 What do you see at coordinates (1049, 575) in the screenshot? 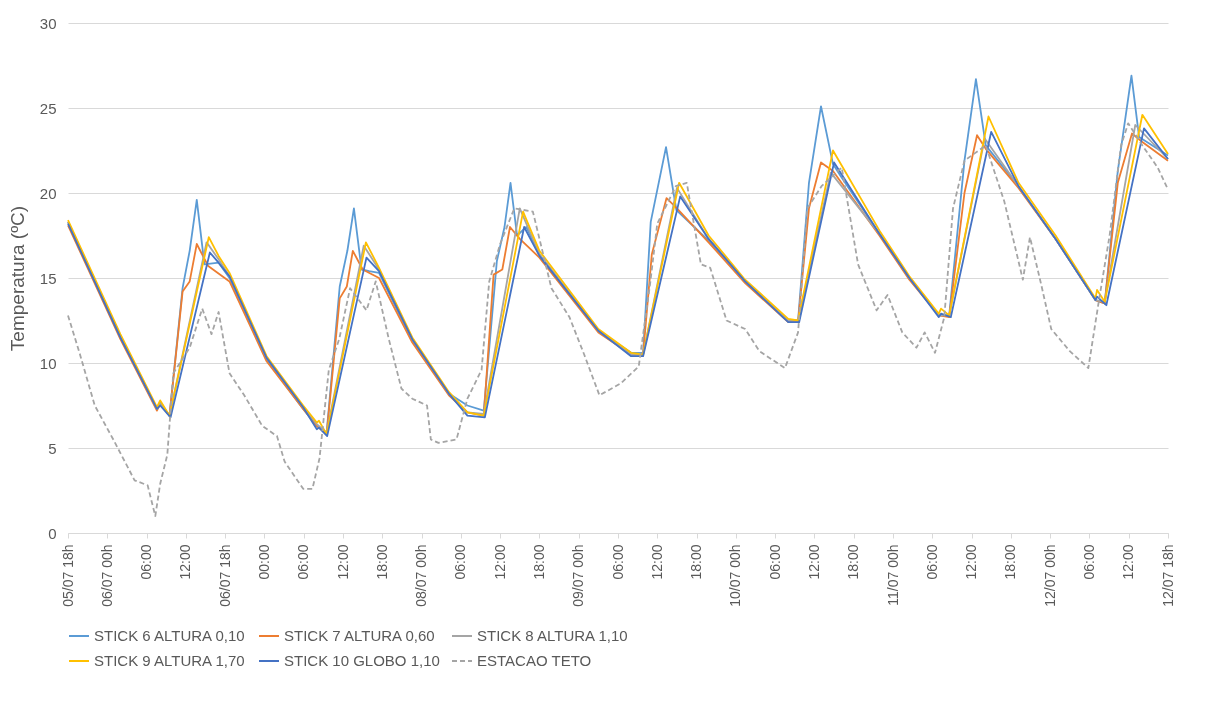
I see `x-tick-label: 12/07 00h` at bounding box center [1049, 575].